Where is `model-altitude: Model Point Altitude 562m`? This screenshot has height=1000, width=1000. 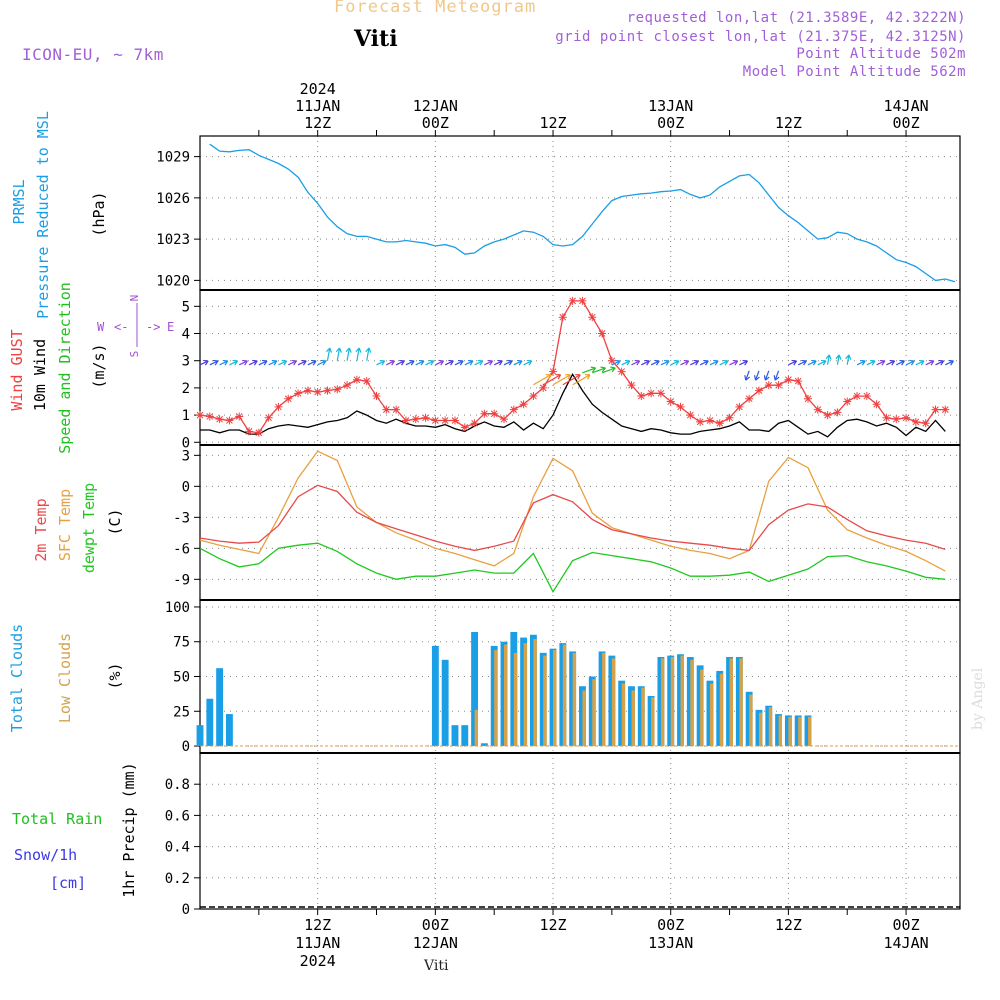
model-altitude: Model Point Altitude 562m is located at coordinates (854, 72).